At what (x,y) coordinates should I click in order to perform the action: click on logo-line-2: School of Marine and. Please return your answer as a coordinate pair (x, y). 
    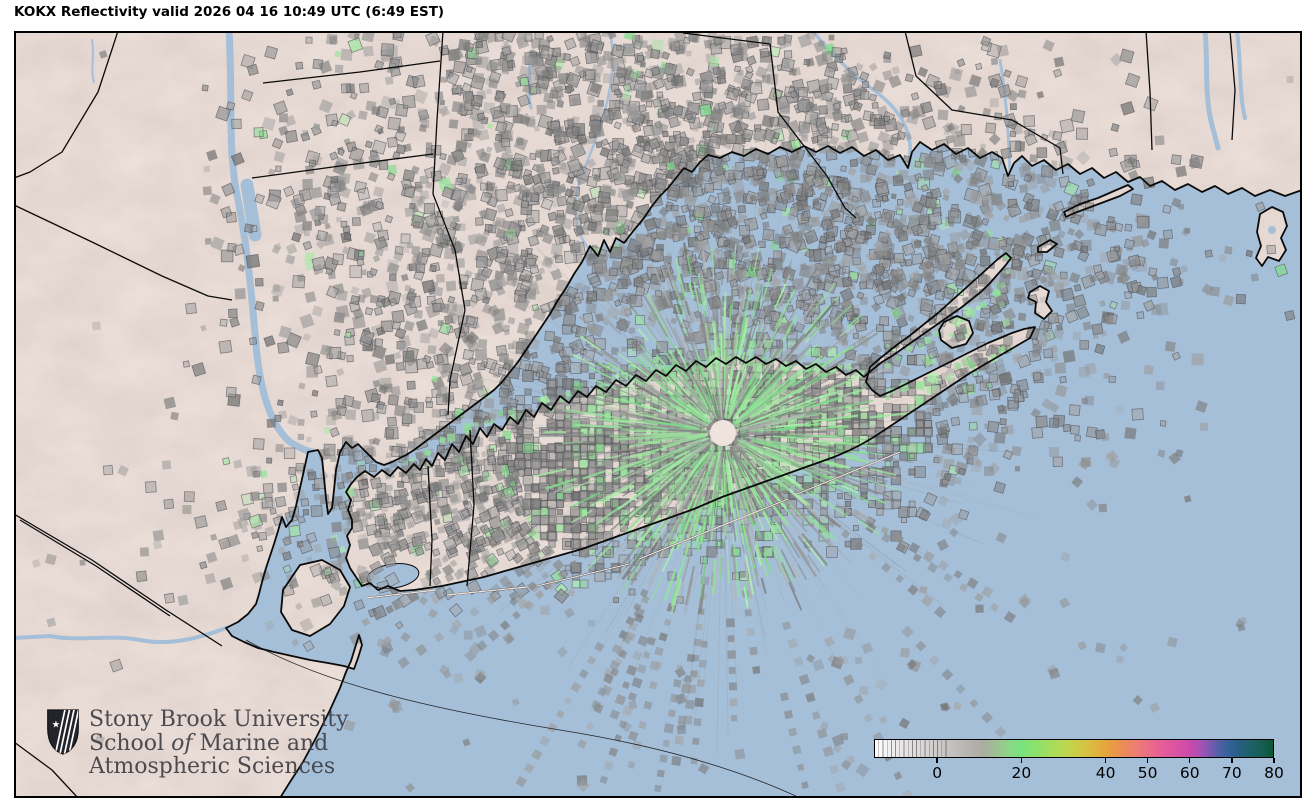
    Looking at the image, I should click on (209, 743).